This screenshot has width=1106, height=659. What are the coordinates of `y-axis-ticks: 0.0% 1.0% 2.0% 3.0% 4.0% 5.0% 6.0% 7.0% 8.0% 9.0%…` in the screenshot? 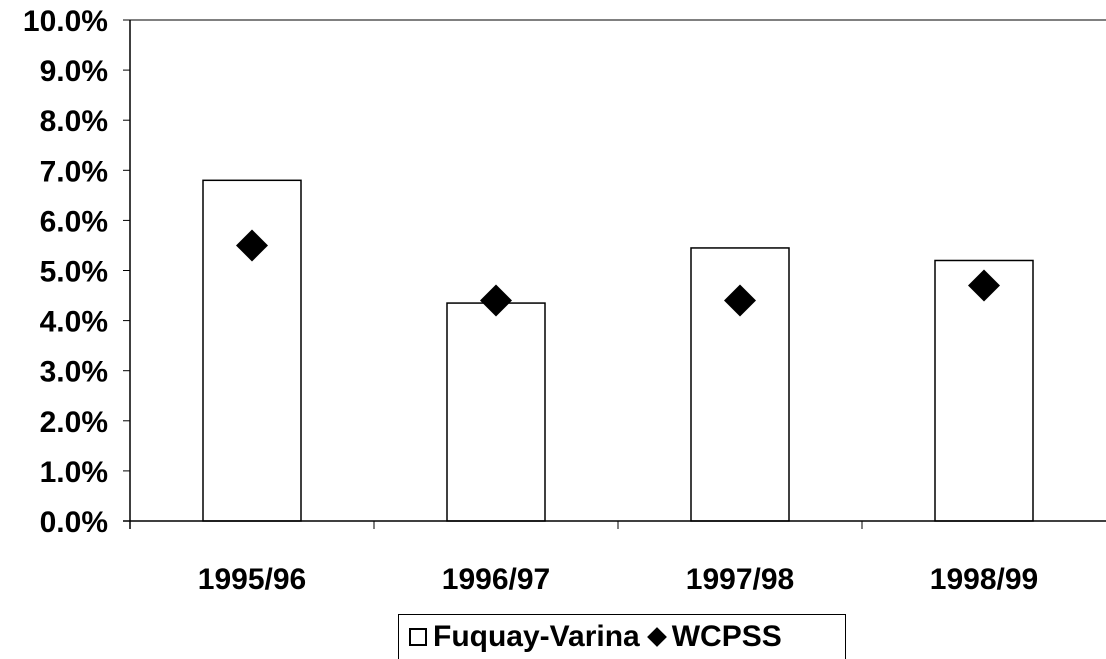 It's located at (76, 272).